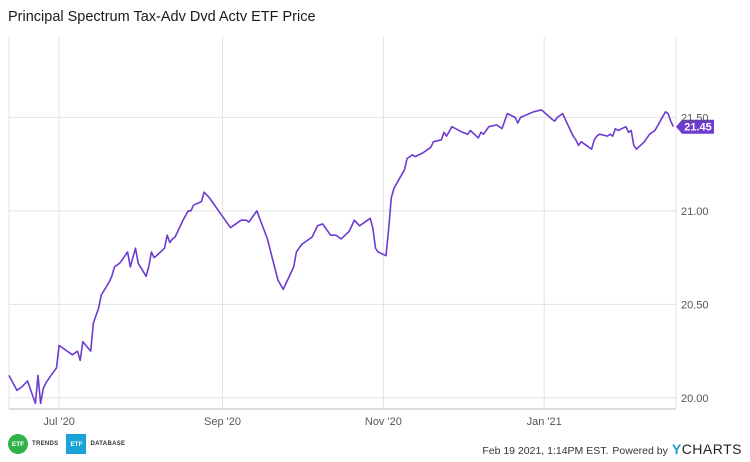  Describe the element at coordinates (695, 399) in the screenshot. I see `y-tick-label: 20.00` at that location.